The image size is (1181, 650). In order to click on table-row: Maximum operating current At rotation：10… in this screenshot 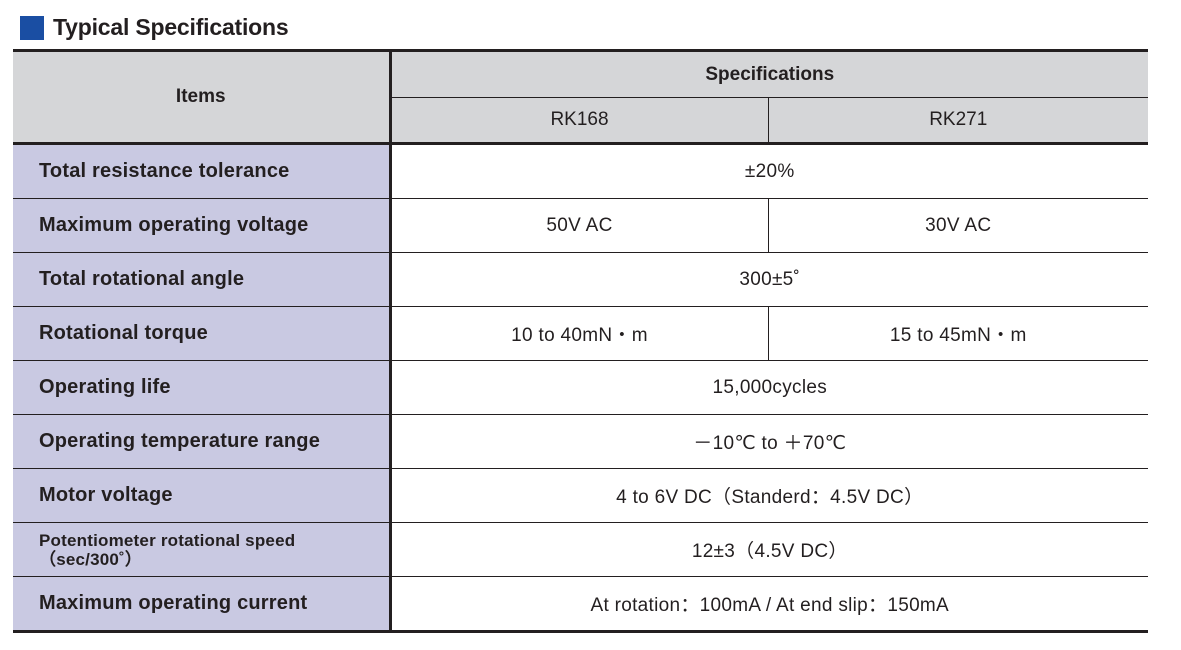, I will do `click(581, 604)`.